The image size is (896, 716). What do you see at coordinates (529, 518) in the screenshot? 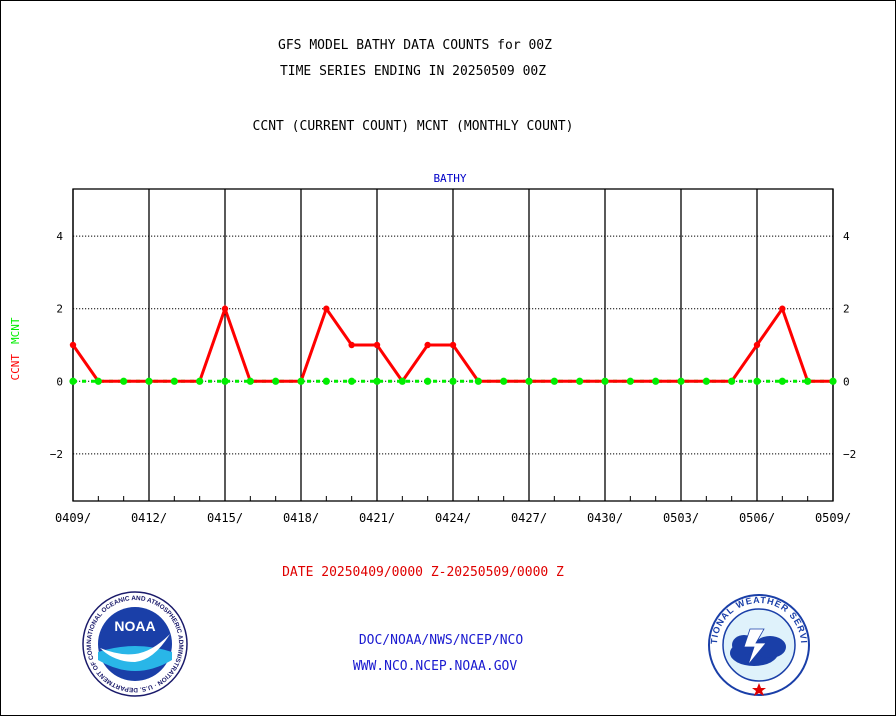
I see `x-tick-label: 0427/` at bounding box center [529, 518].